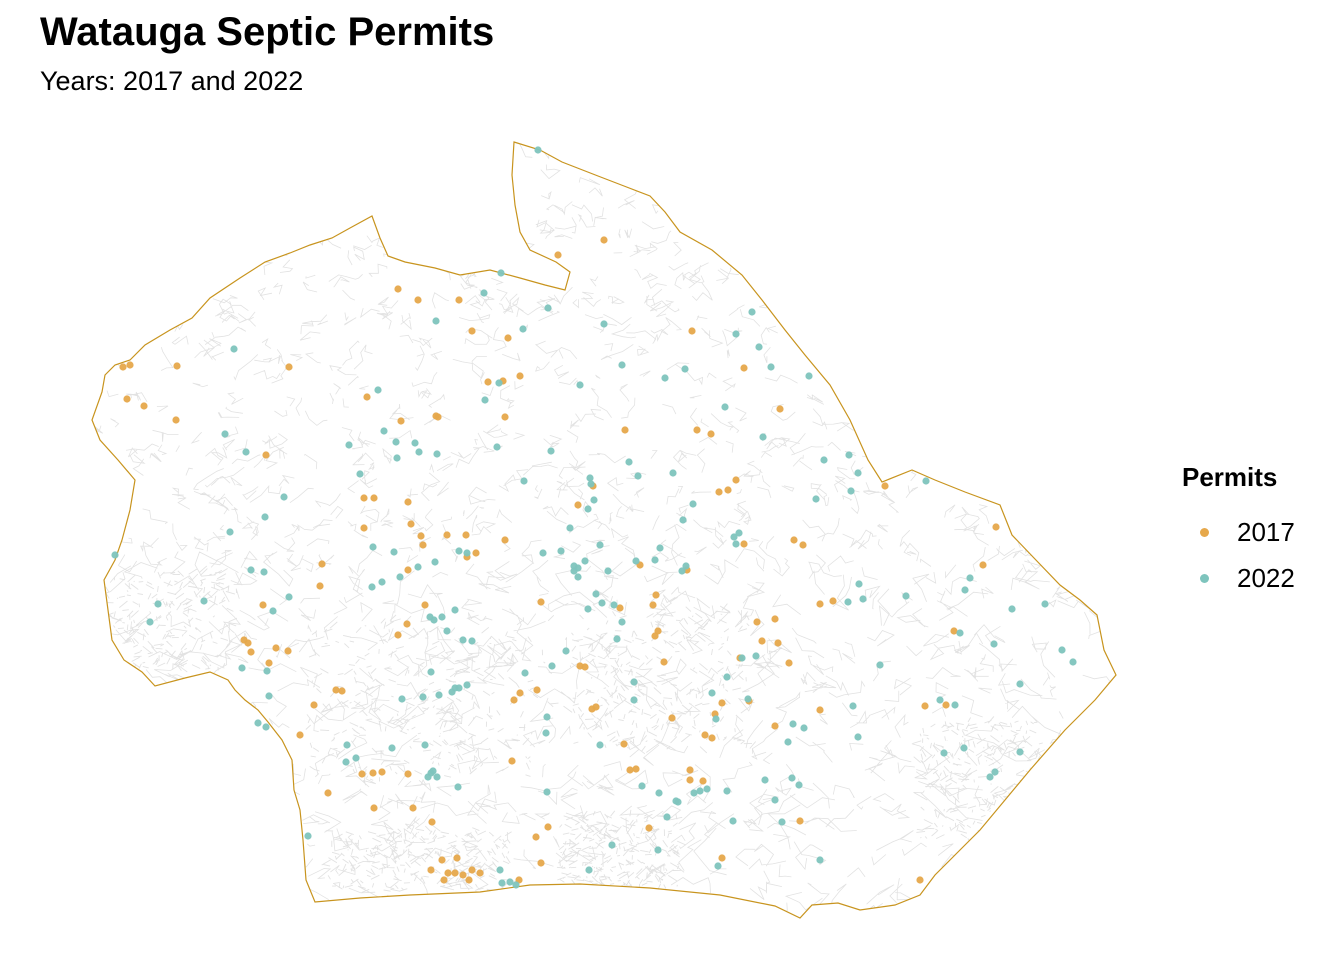 This screenshot has width=1344, height=960. What do you see at coordinates (1204, 532) in the screenshot?
I see `legend-dot-icon` at bounding box center [1204, 532].